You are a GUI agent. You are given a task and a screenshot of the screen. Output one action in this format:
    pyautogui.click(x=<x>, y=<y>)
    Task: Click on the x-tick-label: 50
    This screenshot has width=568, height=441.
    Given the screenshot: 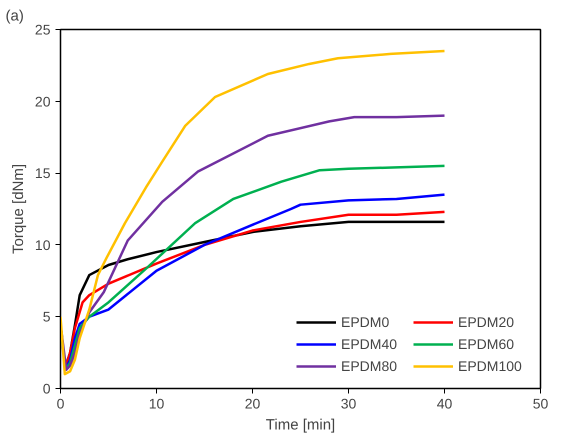 What is the action you would take?
    pyautogui.click(x=540, y=404)
    